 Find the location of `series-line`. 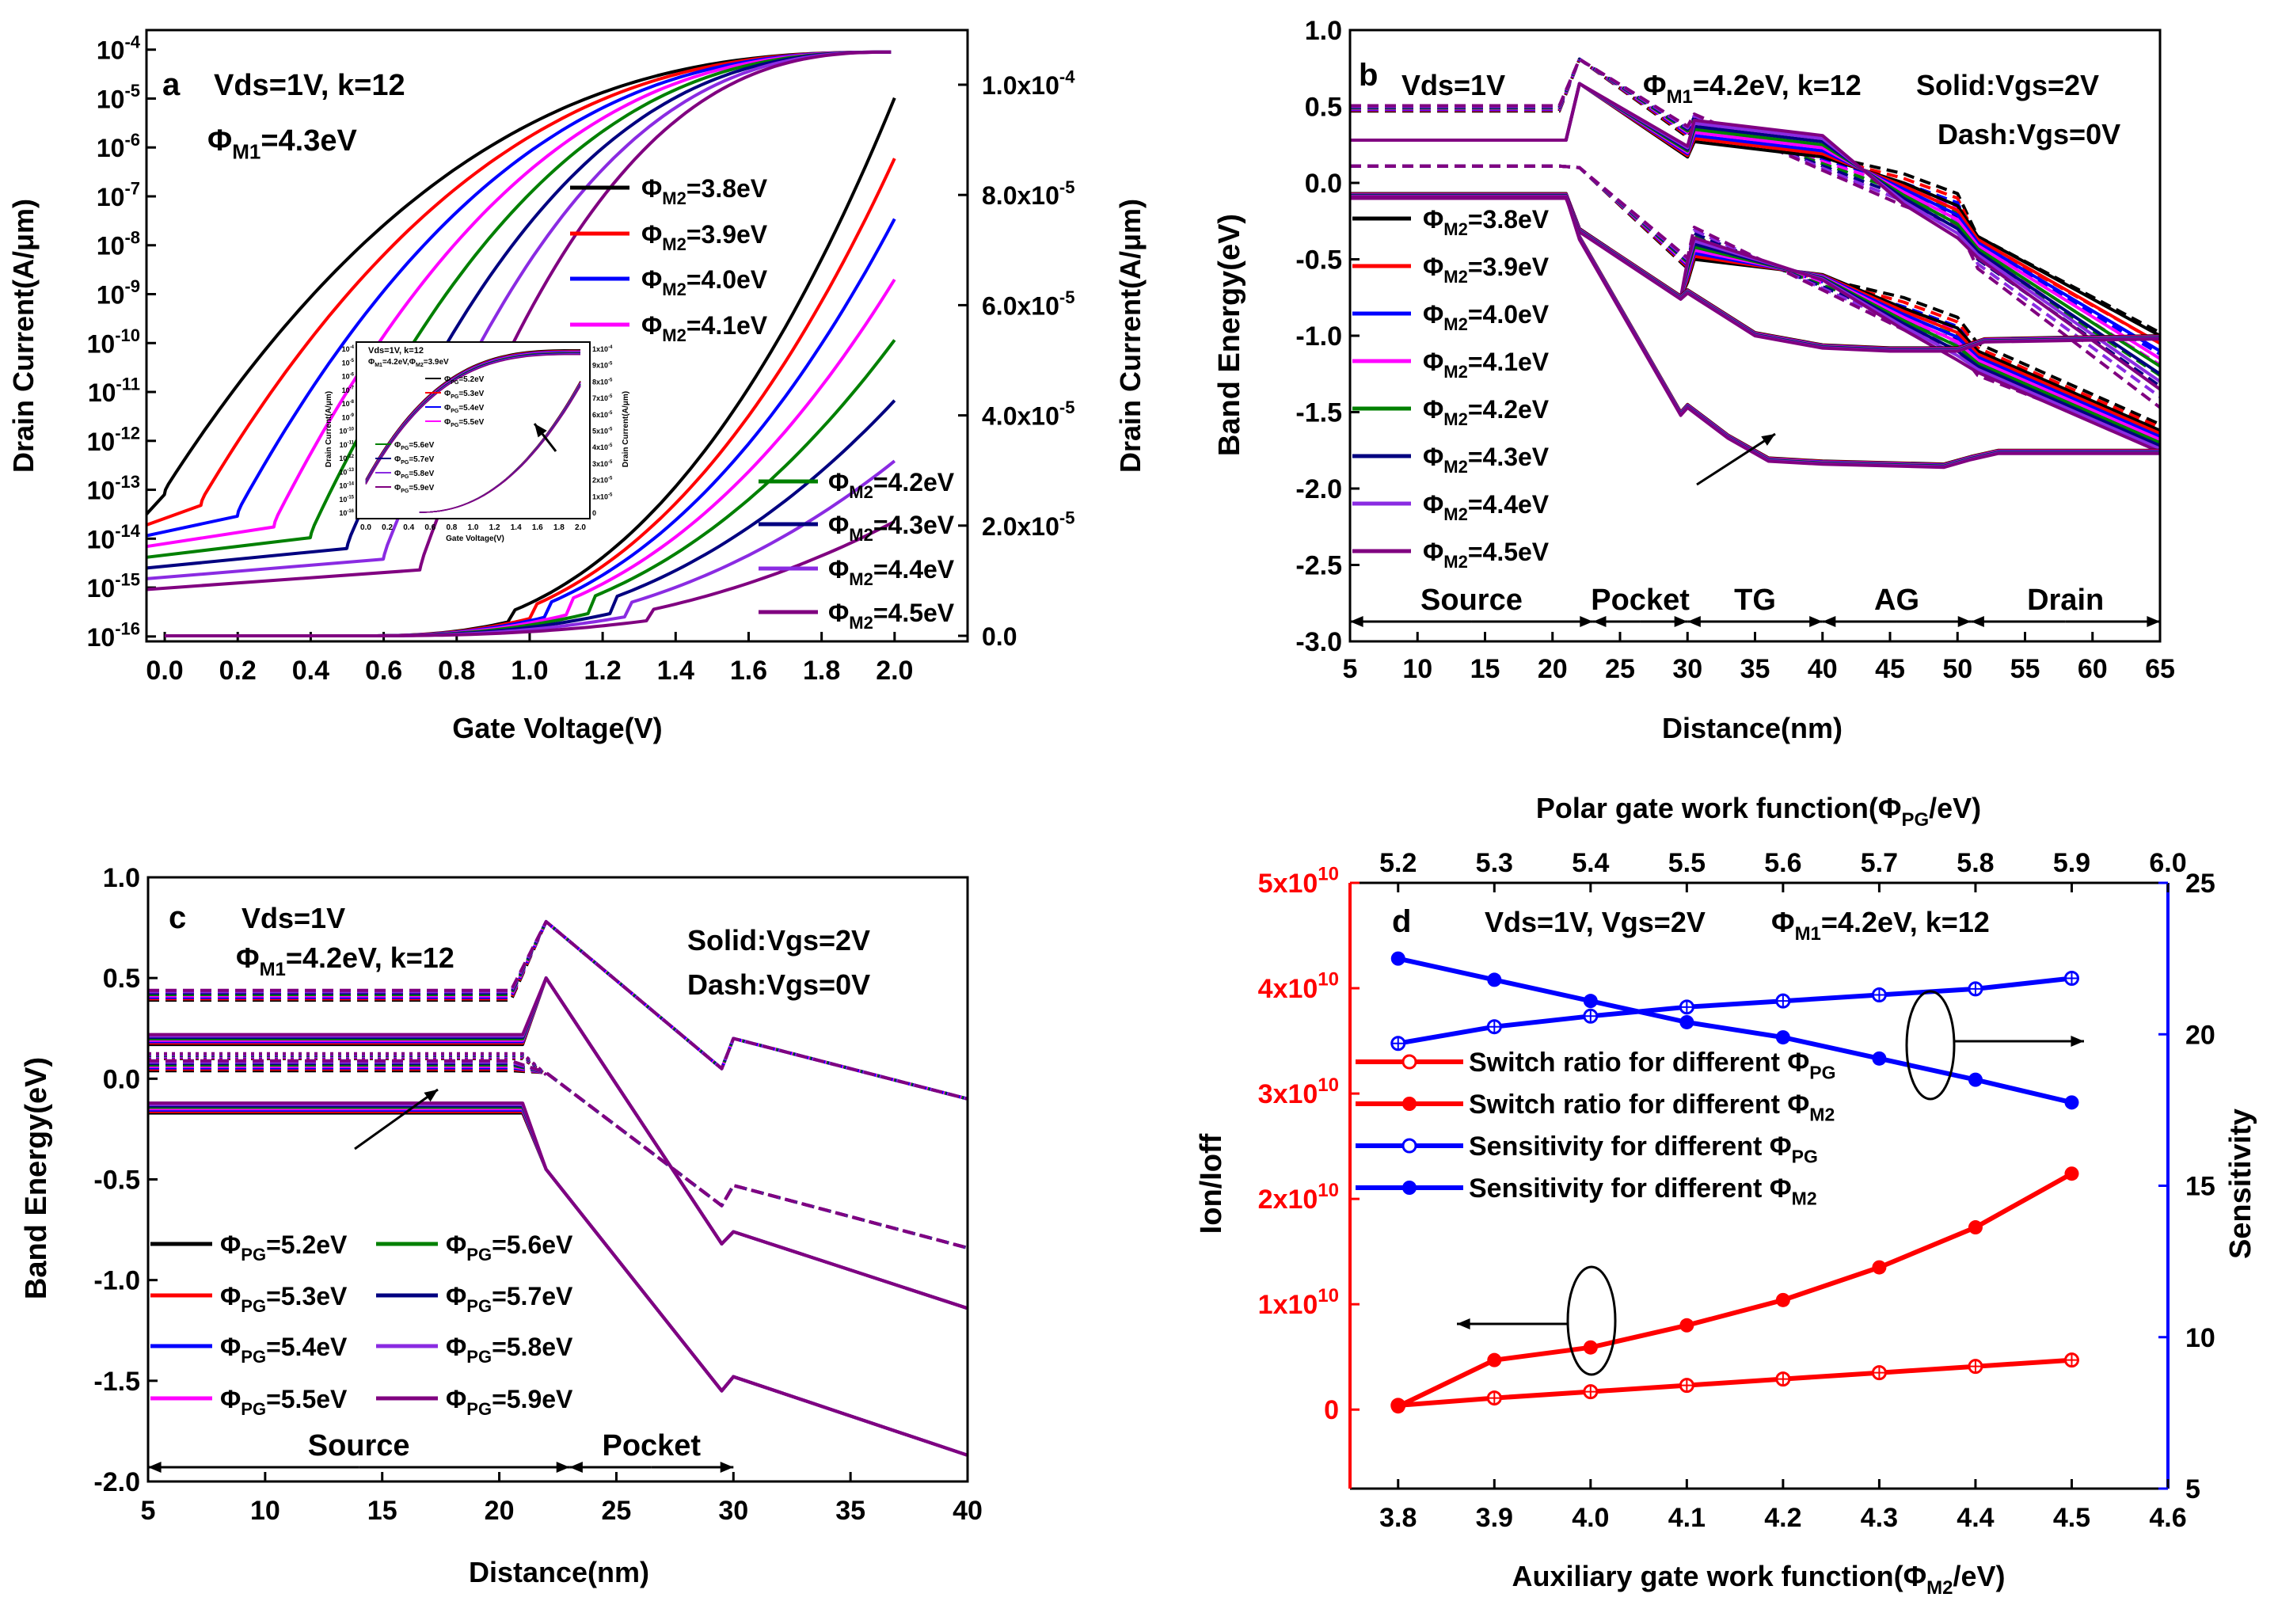

series-line is located at coordinates (1735, 1030).